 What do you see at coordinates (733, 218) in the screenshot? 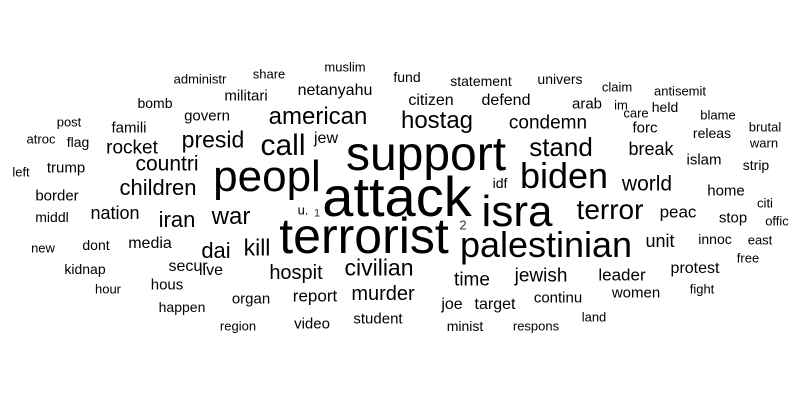
I see `cloud-word: stop` at bounding box center [733, 218].